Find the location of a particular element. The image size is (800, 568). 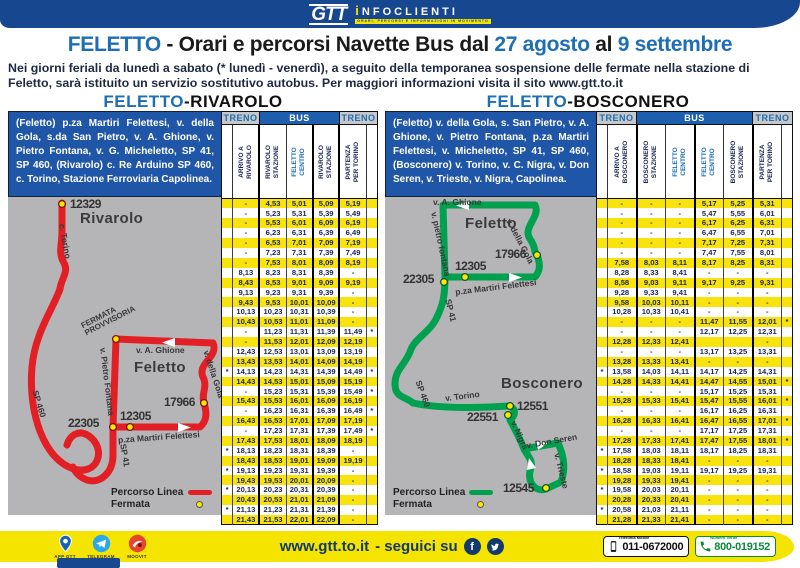

time-cell: 16,43 is located at coordinates (246, 421).